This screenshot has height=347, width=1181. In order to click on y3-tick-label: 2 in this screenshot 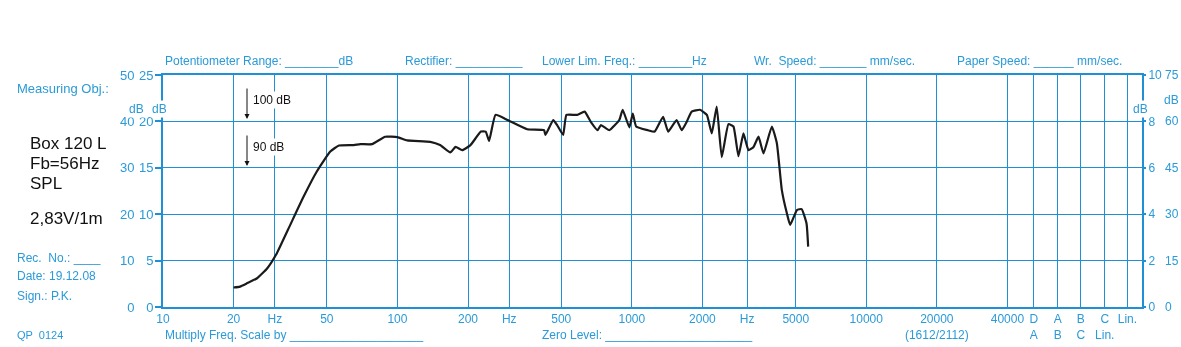, I will do `click(1152, 260)`.